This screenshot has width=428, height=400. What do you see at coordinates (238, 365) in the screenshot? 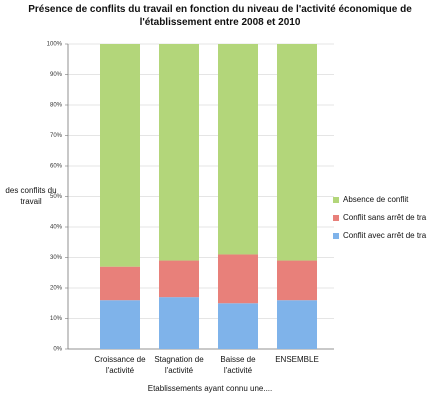
I see `x-tick-label: Baisse de l'activité` at bounding box center [238, 365].